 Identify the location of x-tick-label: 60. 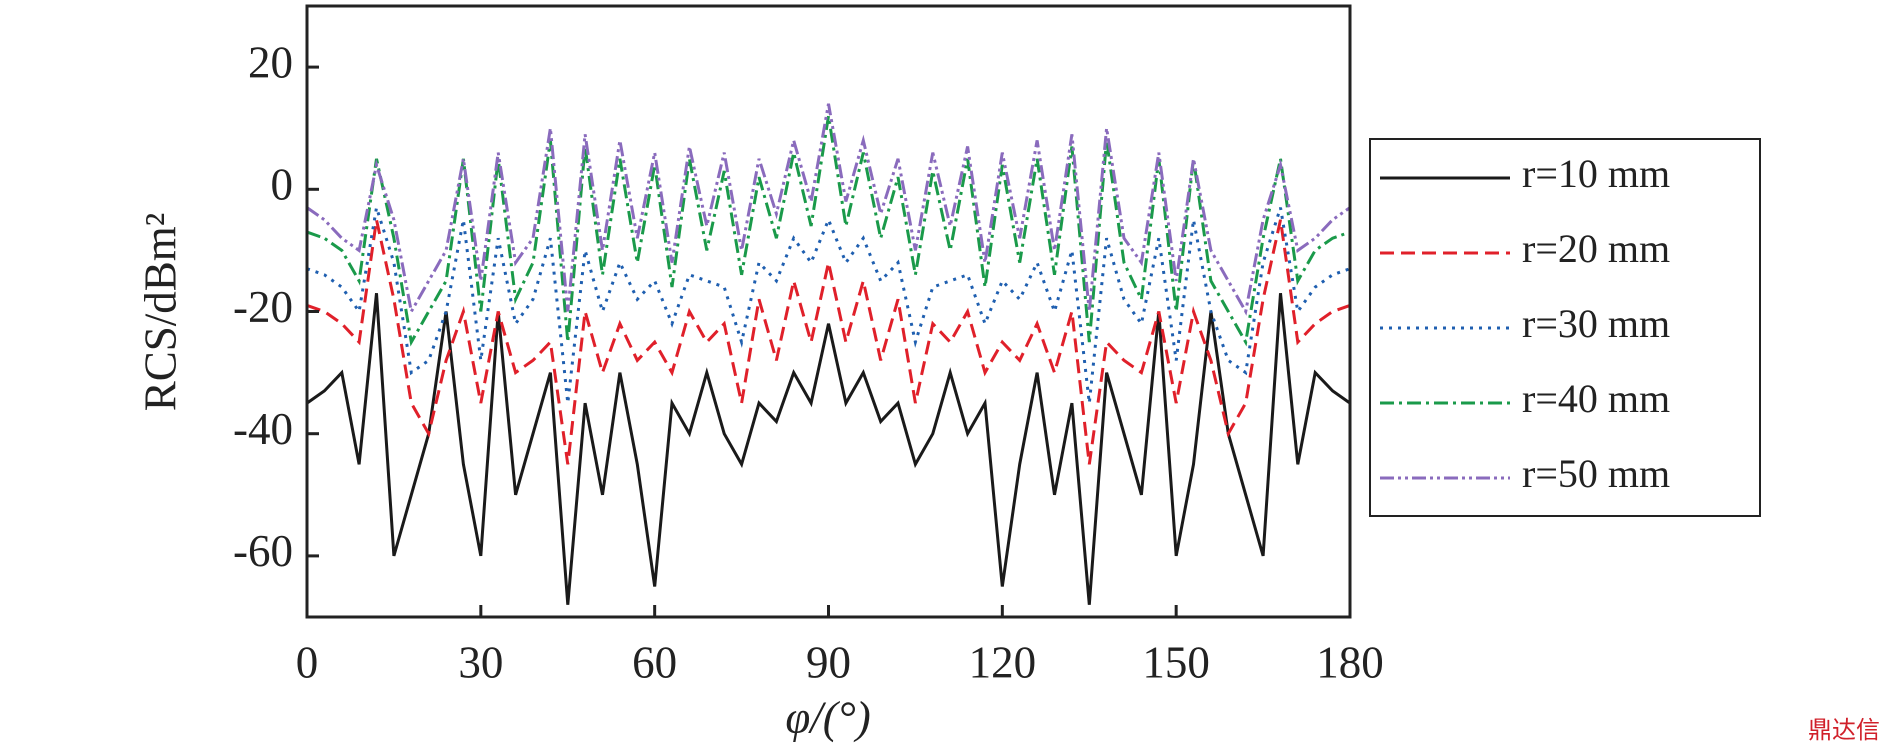
(654, 662).